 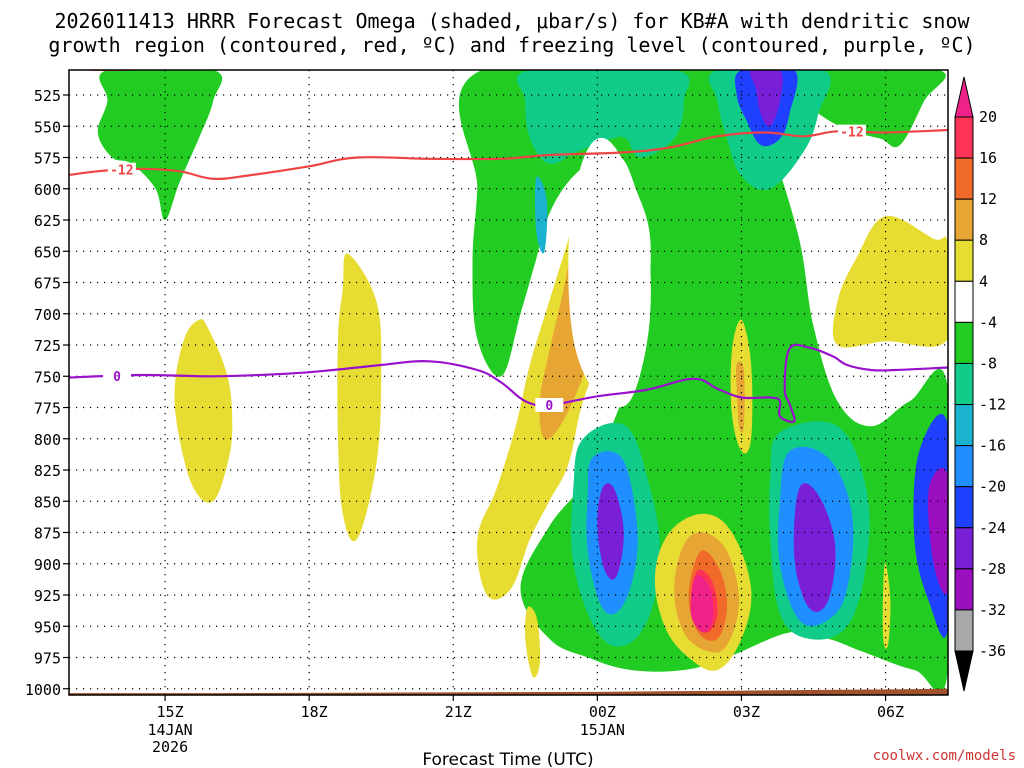 I want to click on x-tick-label-15Z: 15Z, so click(x=170, y=712).